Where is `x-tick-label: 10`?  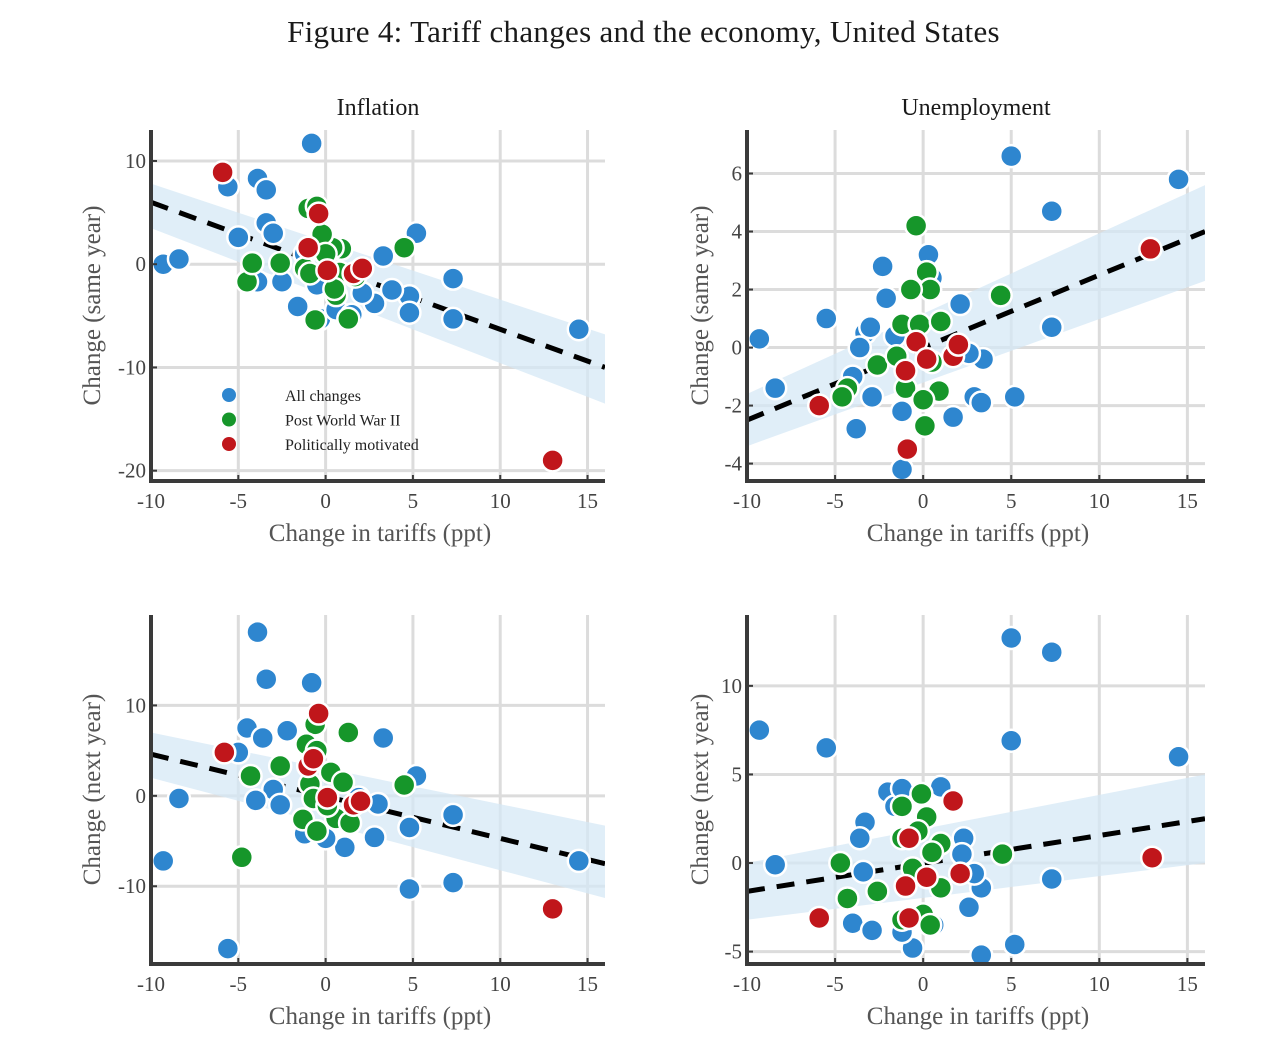 x-tick-label: 10 is located at coordinates (1099, 984).